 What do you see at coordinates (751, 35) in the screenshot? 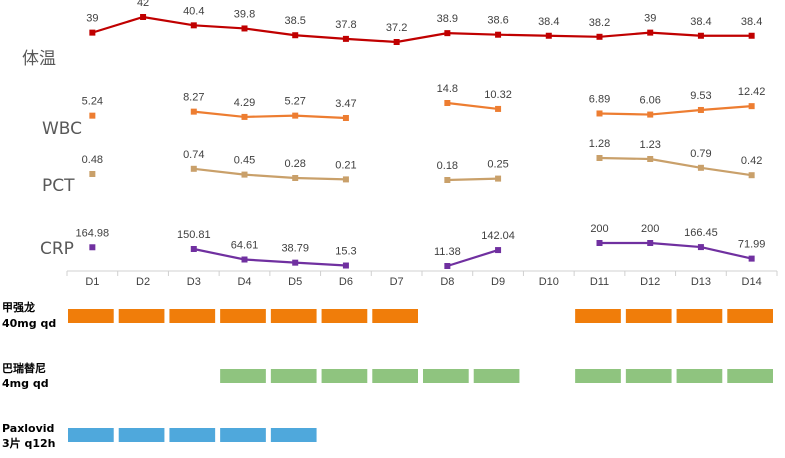
I see `data-point-体温-D14` at bounding box center [751, 35].